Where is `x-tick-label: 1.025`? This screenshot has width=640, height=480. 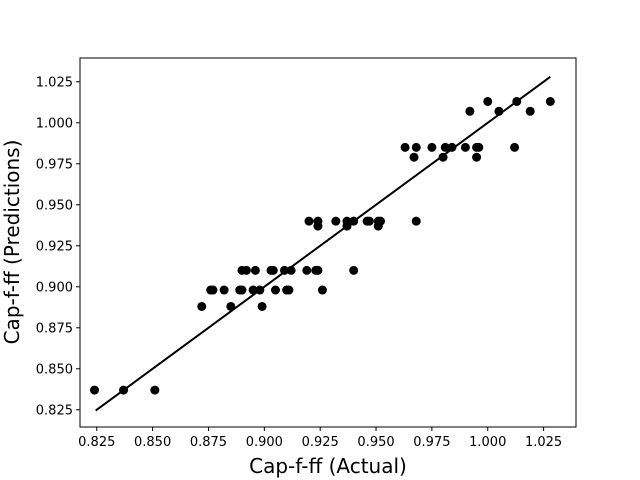 x-tick-label: 1.025 is located at coordinates (543, 442).